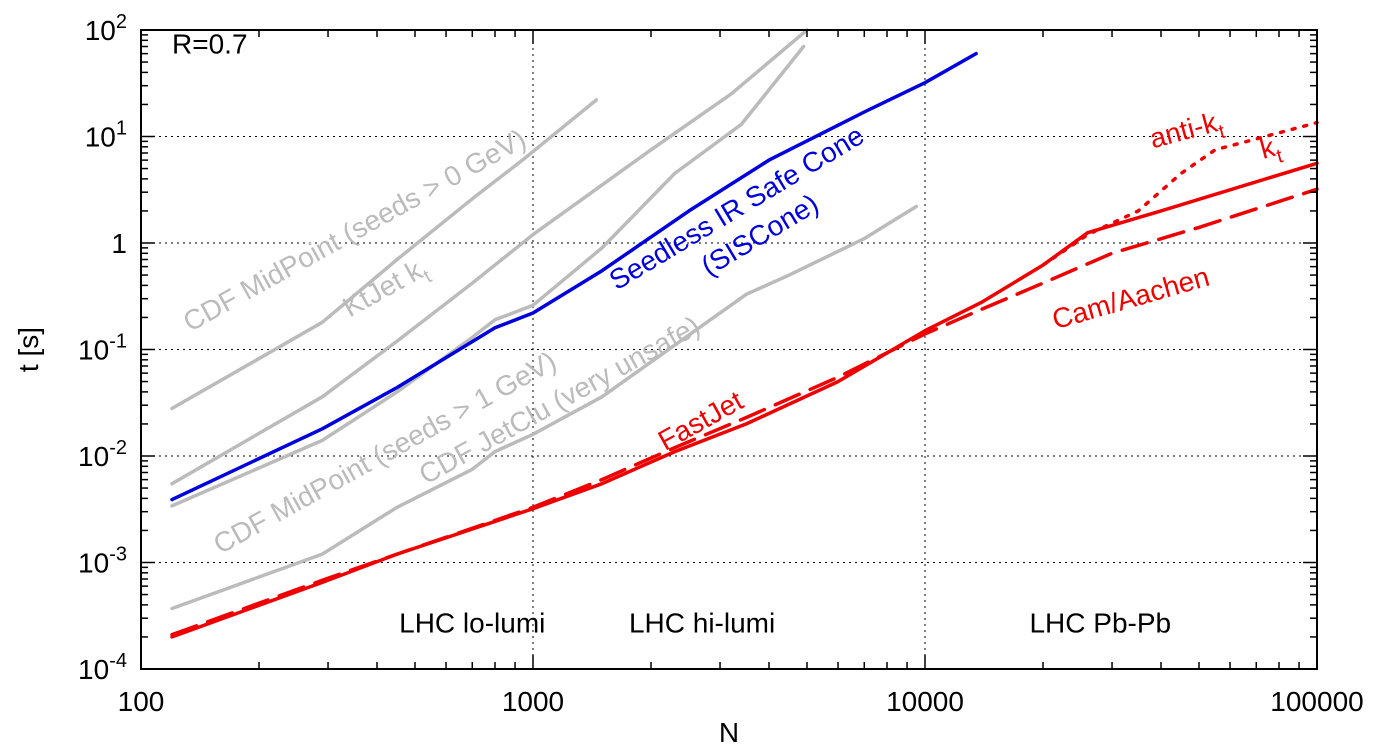 The height and width of the screenshot is (748, 1386). Describe the element at coordinates (386, 291) in the screenshot. I see `annotation-ktjet: KtJet kt` at that location.